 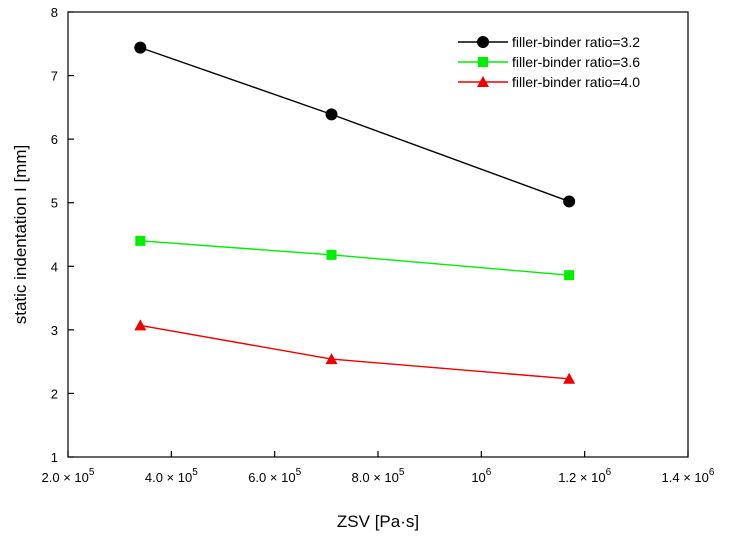 What do you see at coordinates (54, 139) in the screenshot?
I see `y-tick-label: 6` at bounding box center [54, 139].